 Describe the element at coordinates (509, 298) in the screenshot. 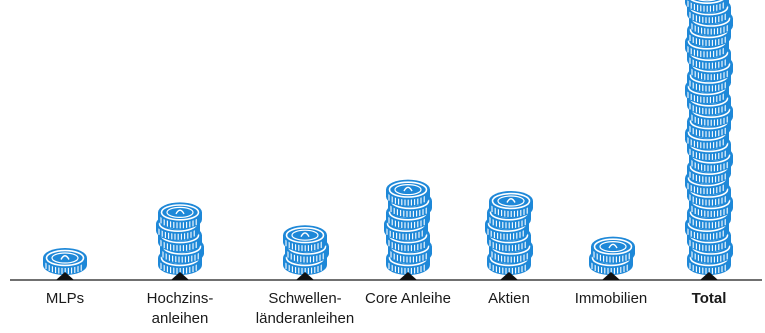

I see `category-label: Aktien` at that location.